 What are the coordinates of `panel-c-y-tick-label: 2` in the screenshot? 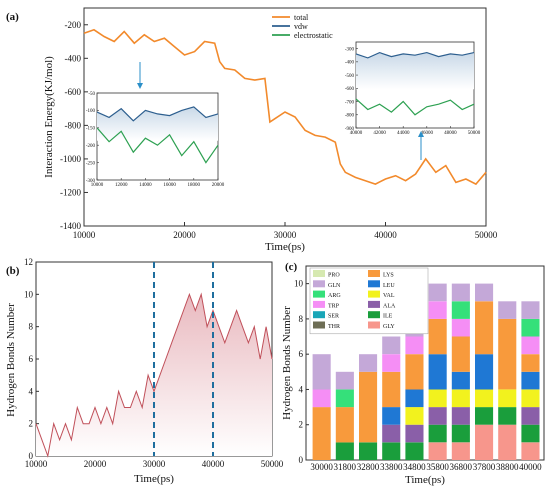 It's located at (301, 425).